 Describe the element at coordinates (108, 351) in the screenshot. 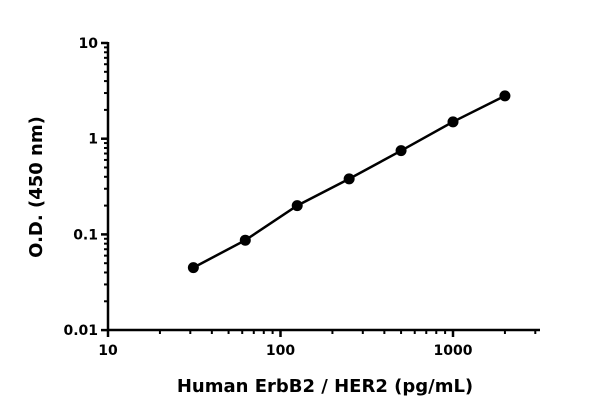

I see `x-tick-label: 10` at that location.